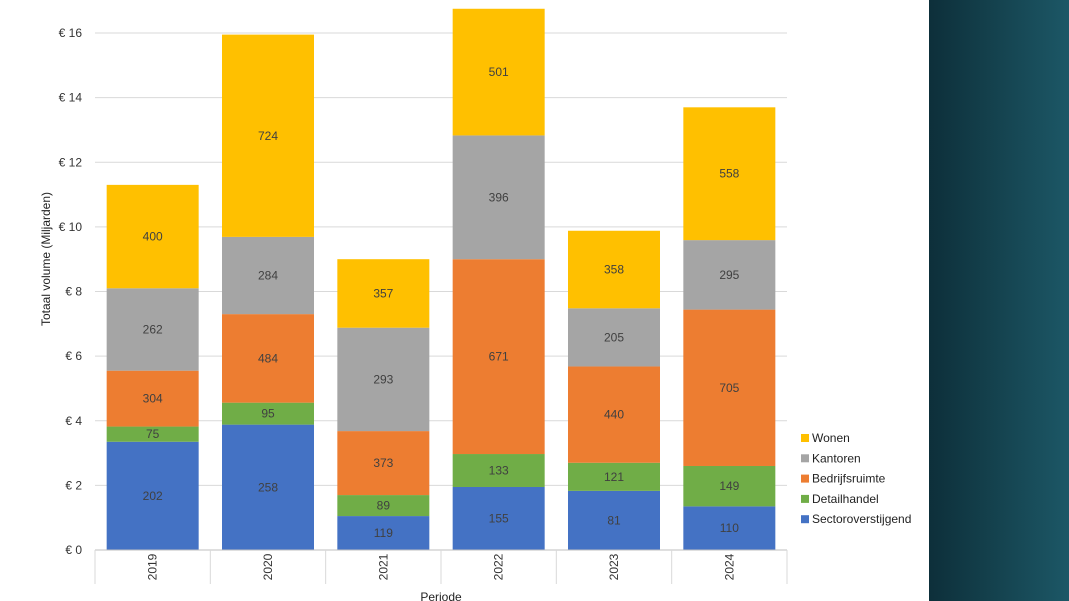  What do you see at coordinates (831, 438) in the screenshot?
I see `legend-label: Wonen` at bounding box center [831, 438].